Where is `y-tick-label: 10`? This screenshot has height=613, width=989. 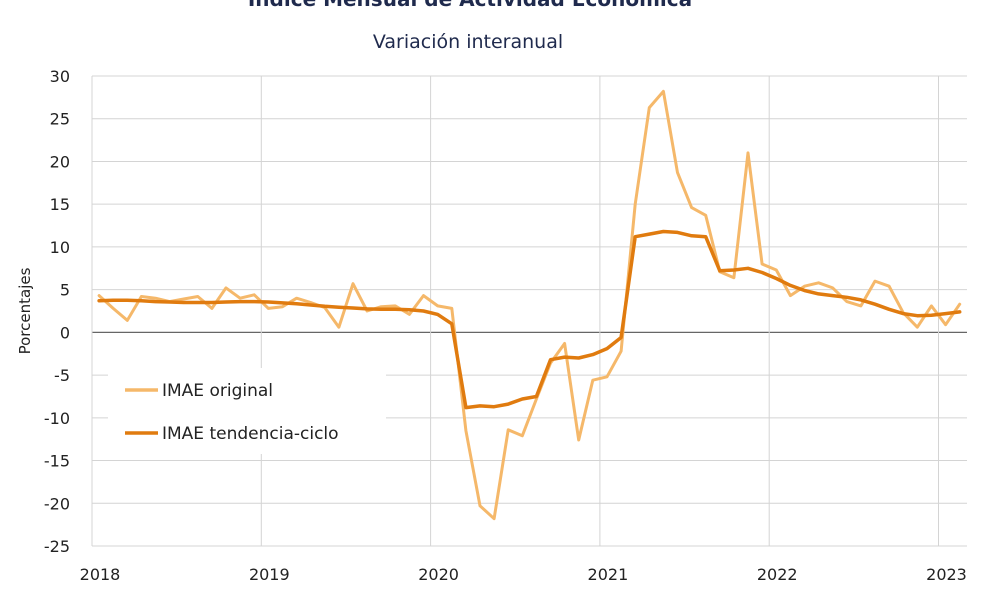
y-tick-label: 10 is located at coordinates (60, 247).